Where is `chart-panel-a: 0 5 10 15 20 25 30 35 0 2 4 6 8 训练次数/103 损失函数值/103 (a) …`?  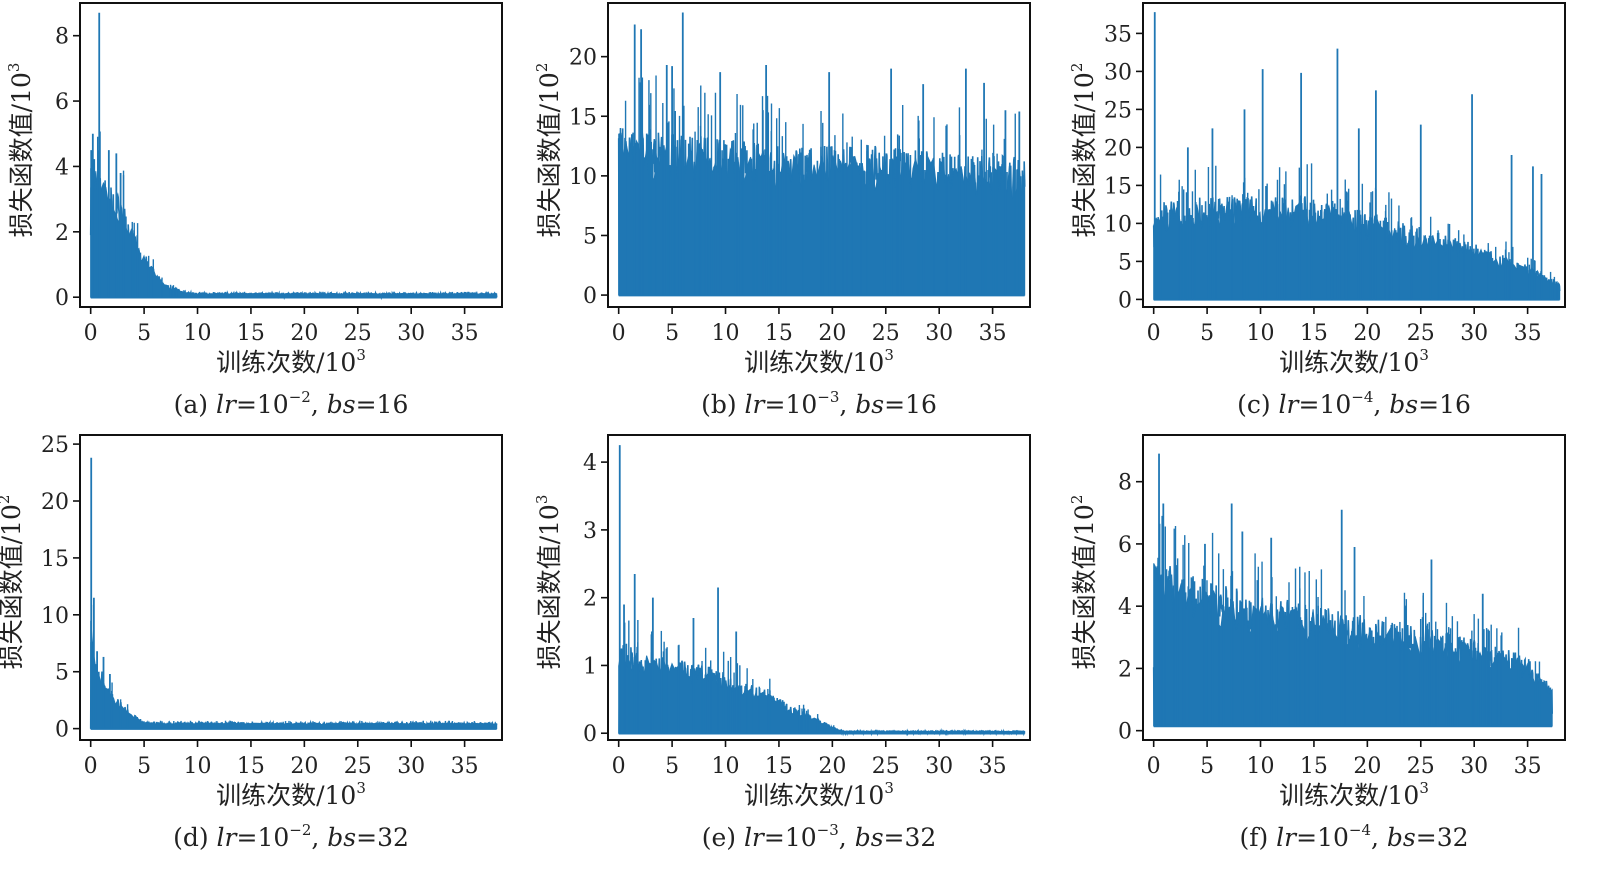
chart-panel-a: 0 5 10 15 20 25 30 35 0 2 4 6 8 训练次数/103 损失函数值/103 (a) … is located at coordinates (254, 210).